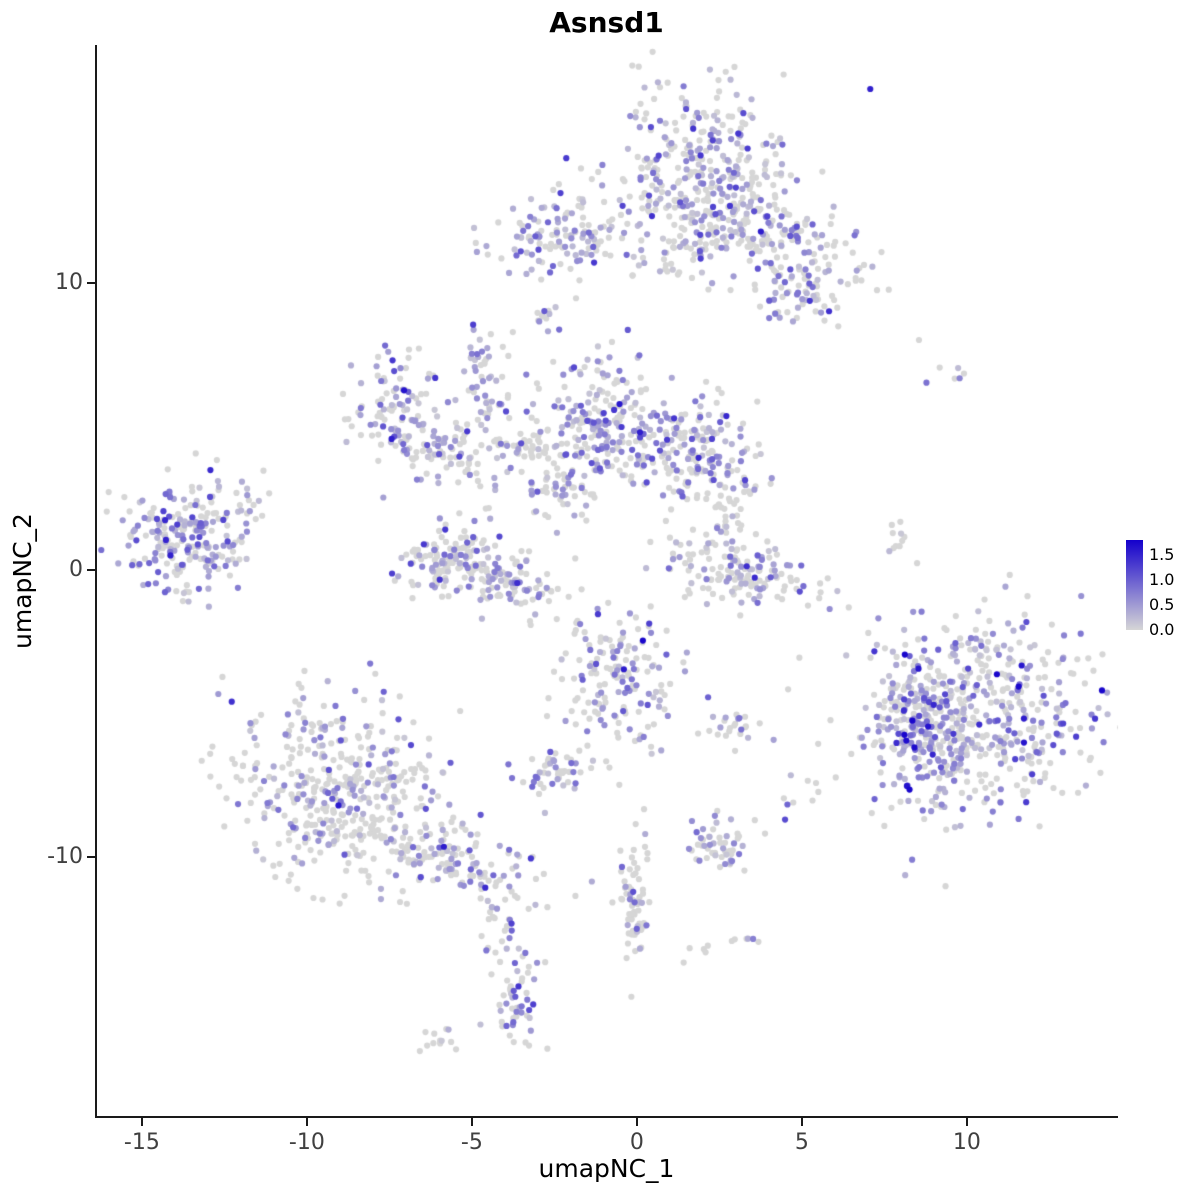 This screenshot has width=1200, height=1200. Describe the element at coordinates (65, 856) in the screenshot. I see `y-tick-label: -10` at that location.